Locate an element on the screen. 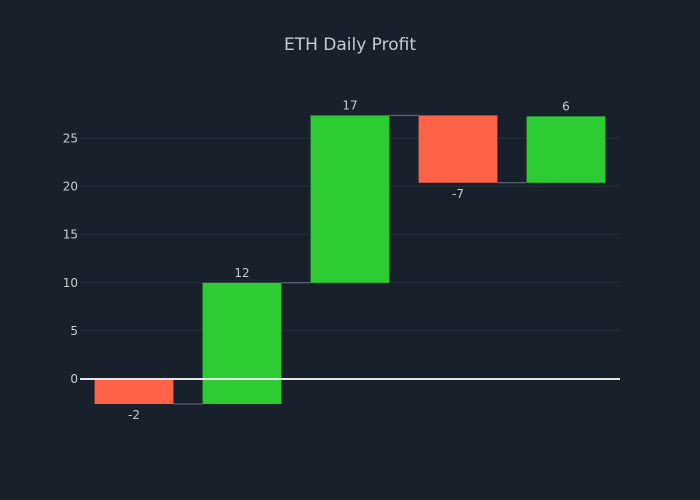 Image resolution: width=700 pixels, height=500 pixels. data-label-2: 12 is located at coordinates (241, 273).